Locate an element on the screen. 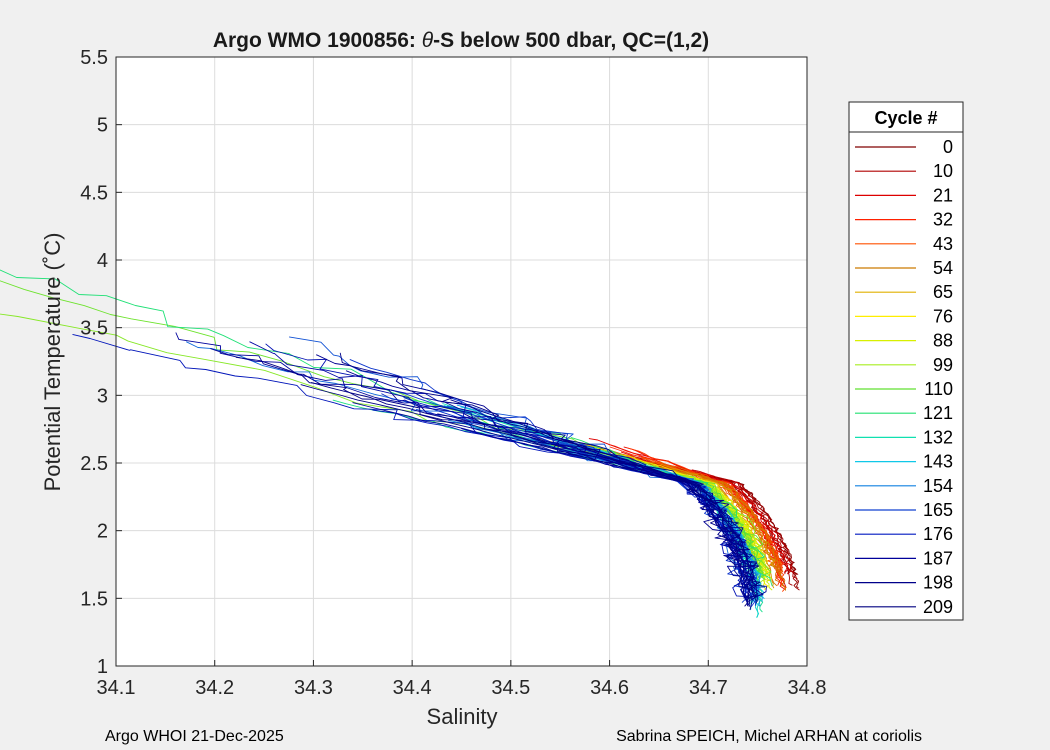 This screenshot has width=1050, height=750. y-tick-label: 3.5 is located at coordinates (94, 329).